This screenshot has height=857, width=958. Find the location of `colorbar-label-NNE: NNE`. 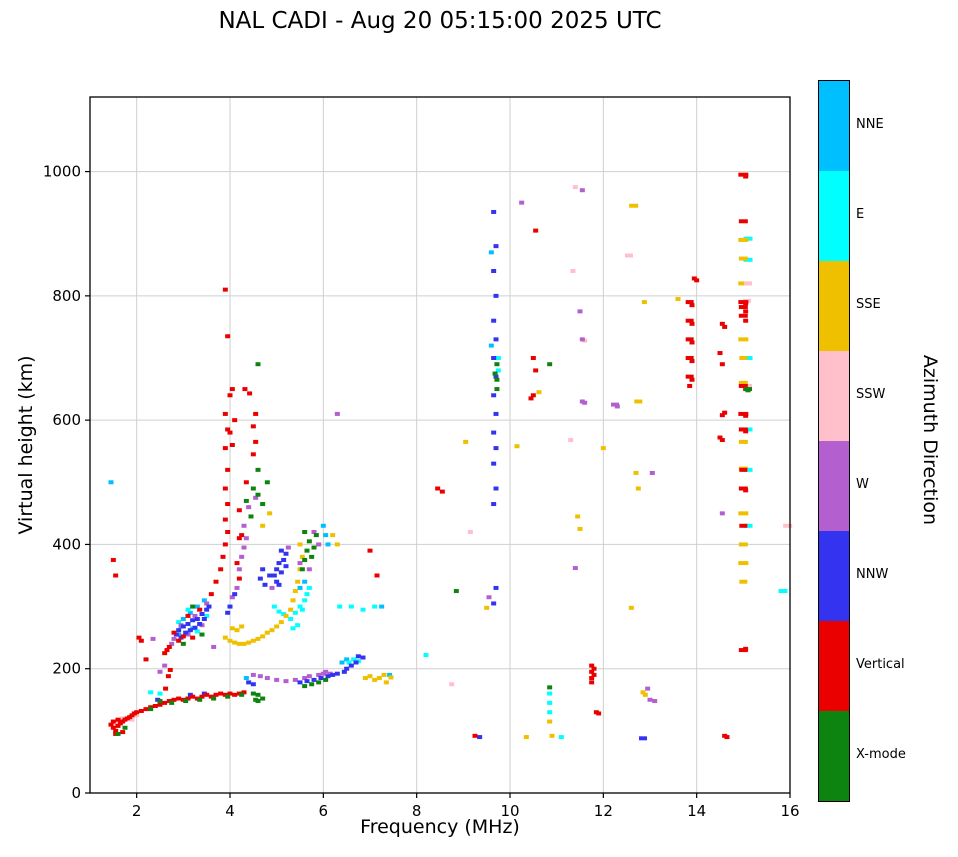

colorbar-label-NNE: NNE is located at coordinates (870, 124).